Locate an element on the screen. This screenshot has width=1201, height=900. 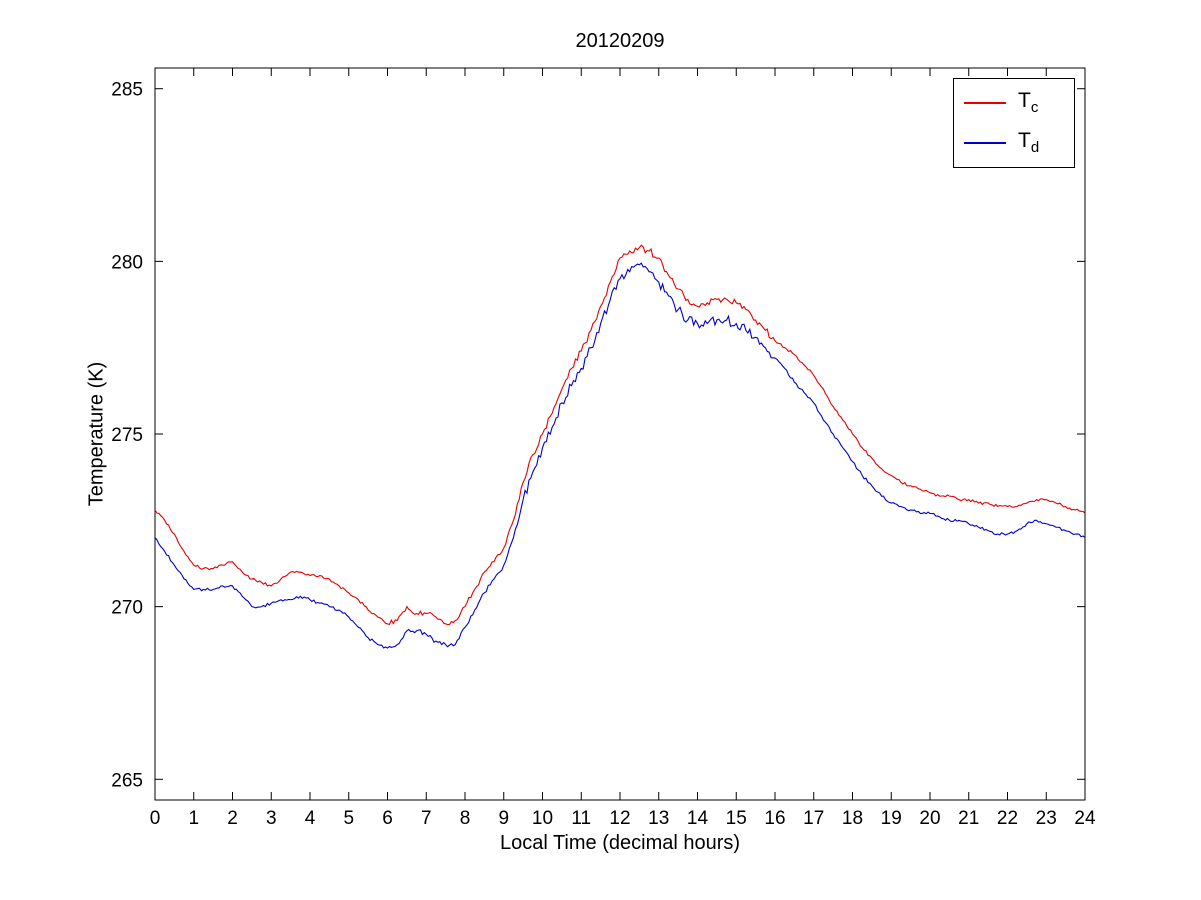
y-tick-label: 270 is located at coordinates (127, 608).